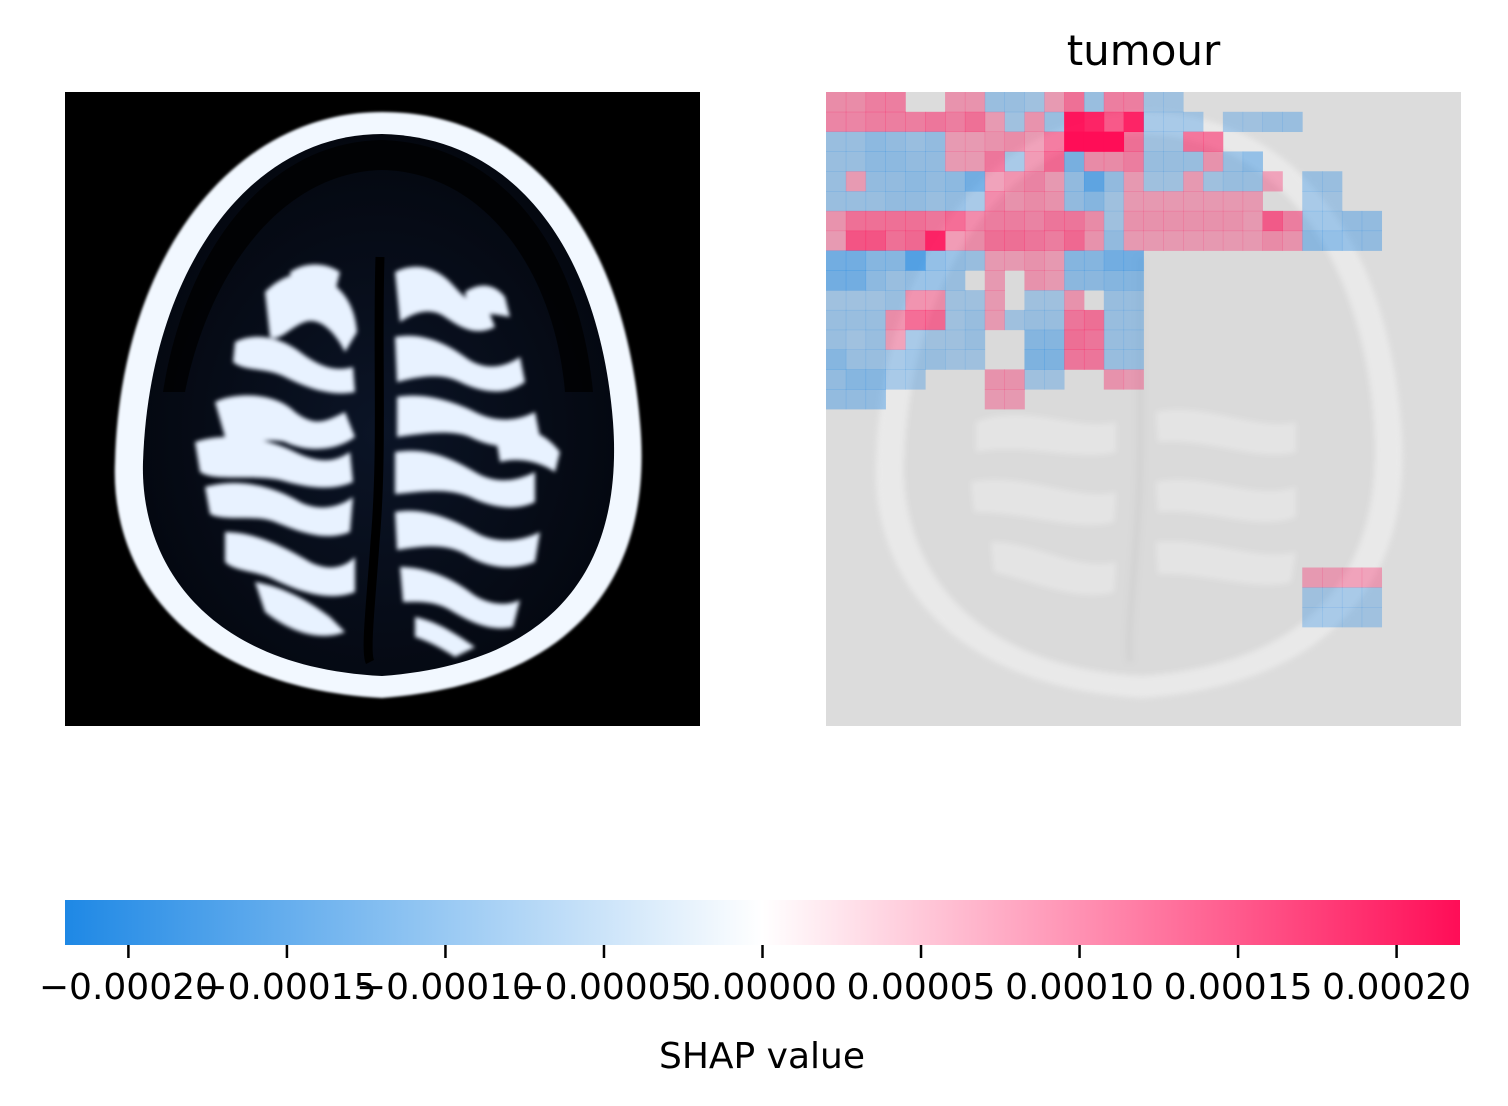 Image resolution: width=1508 pixels, height=1106 pixels. What do you see at coordinates (1143, 50) in the screenshot?
I see `shap-panel-title: tumour` at bounding box center [1143, 50].